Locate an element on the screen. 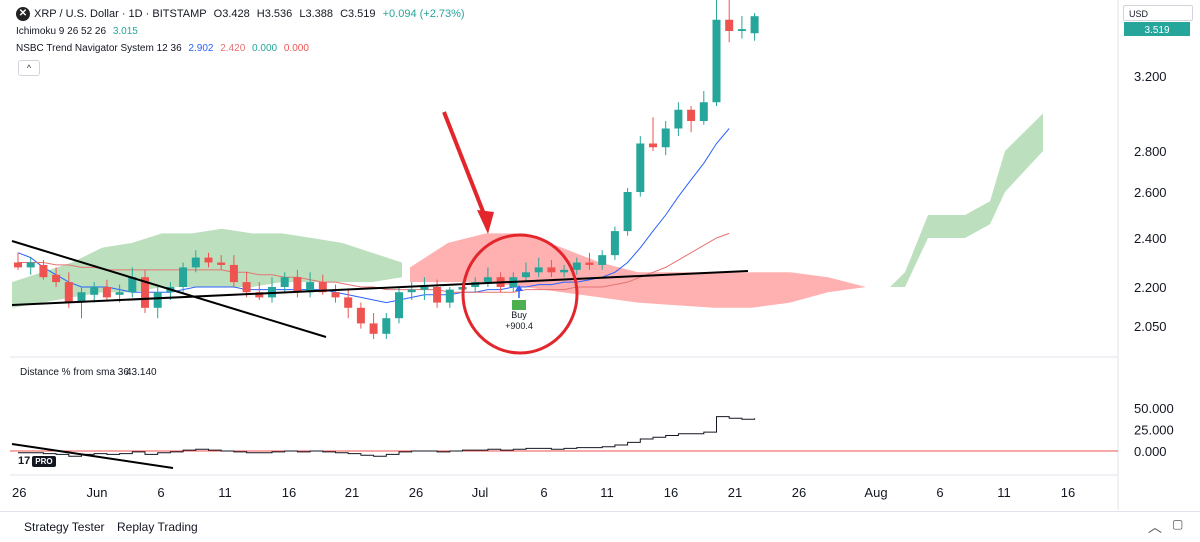 The width and height of the screenshot is (1200, 542). sub-tick-label: 0.000 is located at coordinates (1150, 451).